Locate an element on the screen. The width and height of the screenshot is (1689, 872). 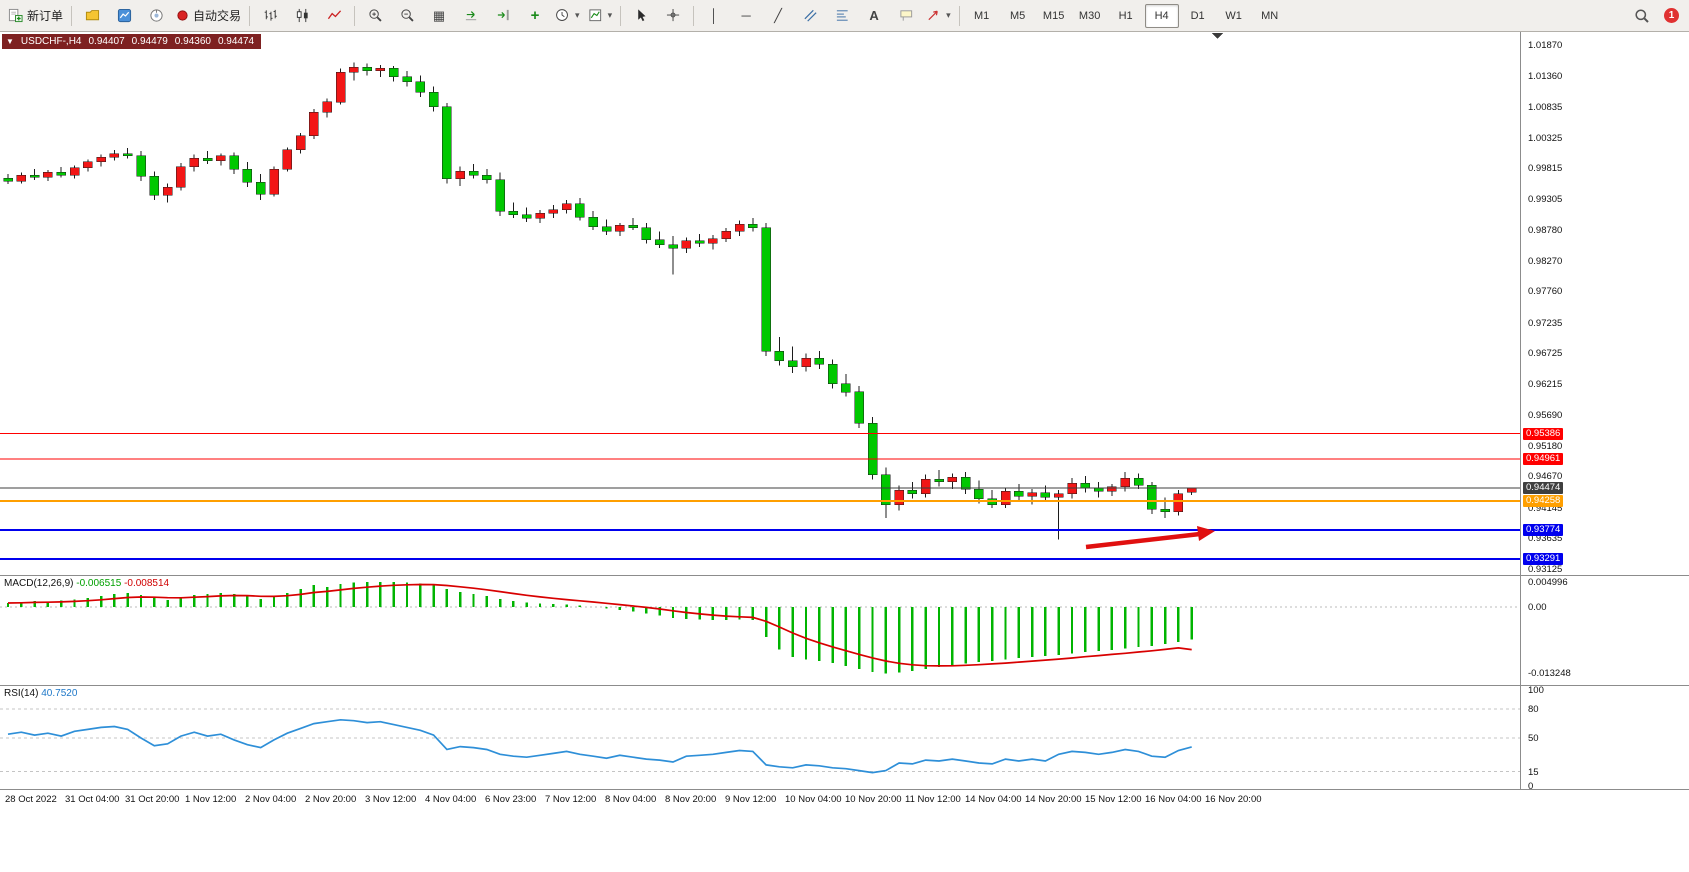
fibonacci-icon is located at coordinates (842, 15).